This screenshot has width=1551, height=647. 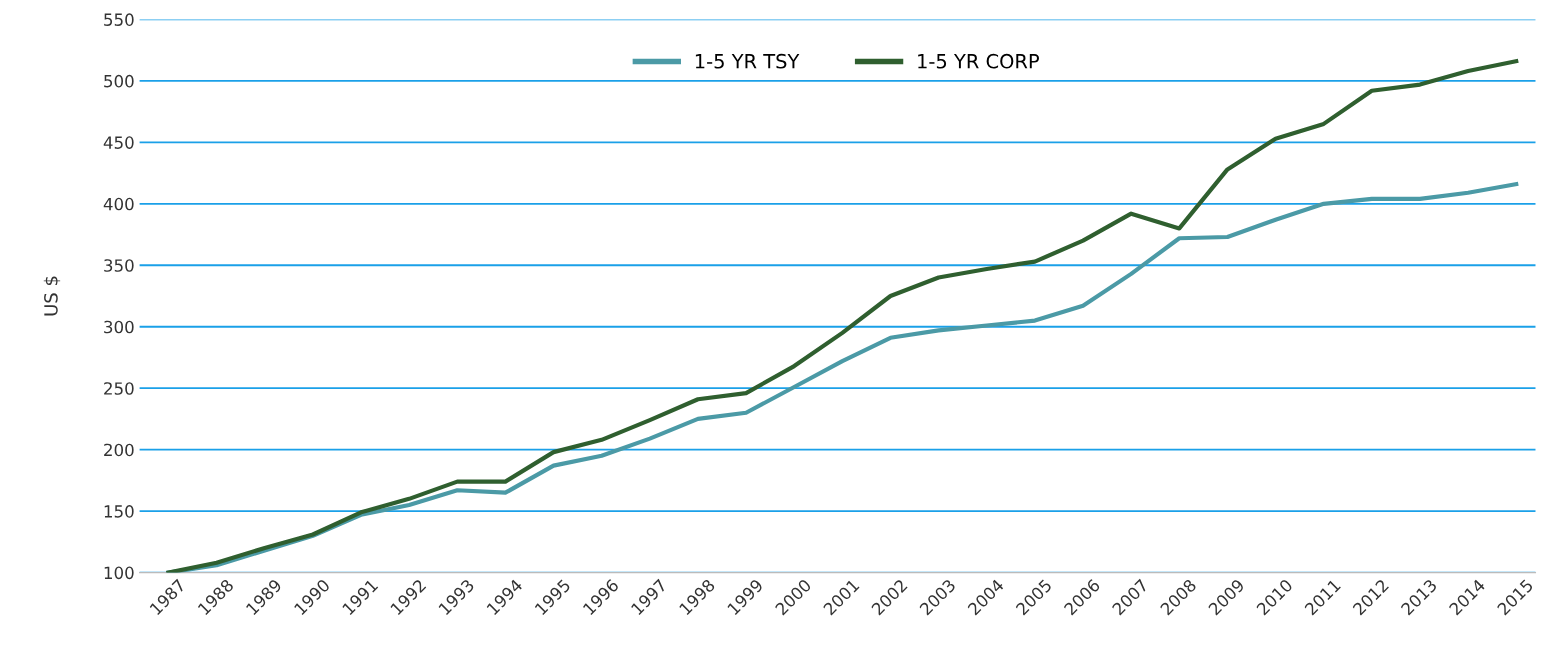 What do you see at coordinates (747, 61) in the screenshot?
I see `legend-label: 1-5 YR TSY` at bounding box center [747, 61].